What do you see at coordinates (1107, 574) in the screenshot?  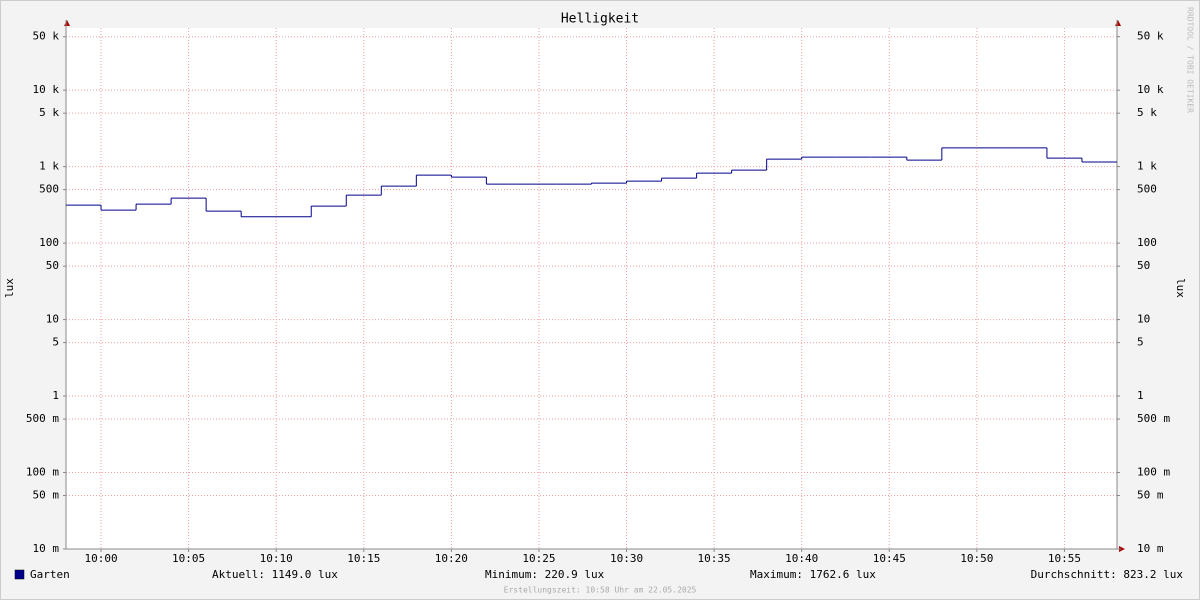 I see `stat: Durchschnitt: 823.2 lux` at bounding box center [1107, 574].